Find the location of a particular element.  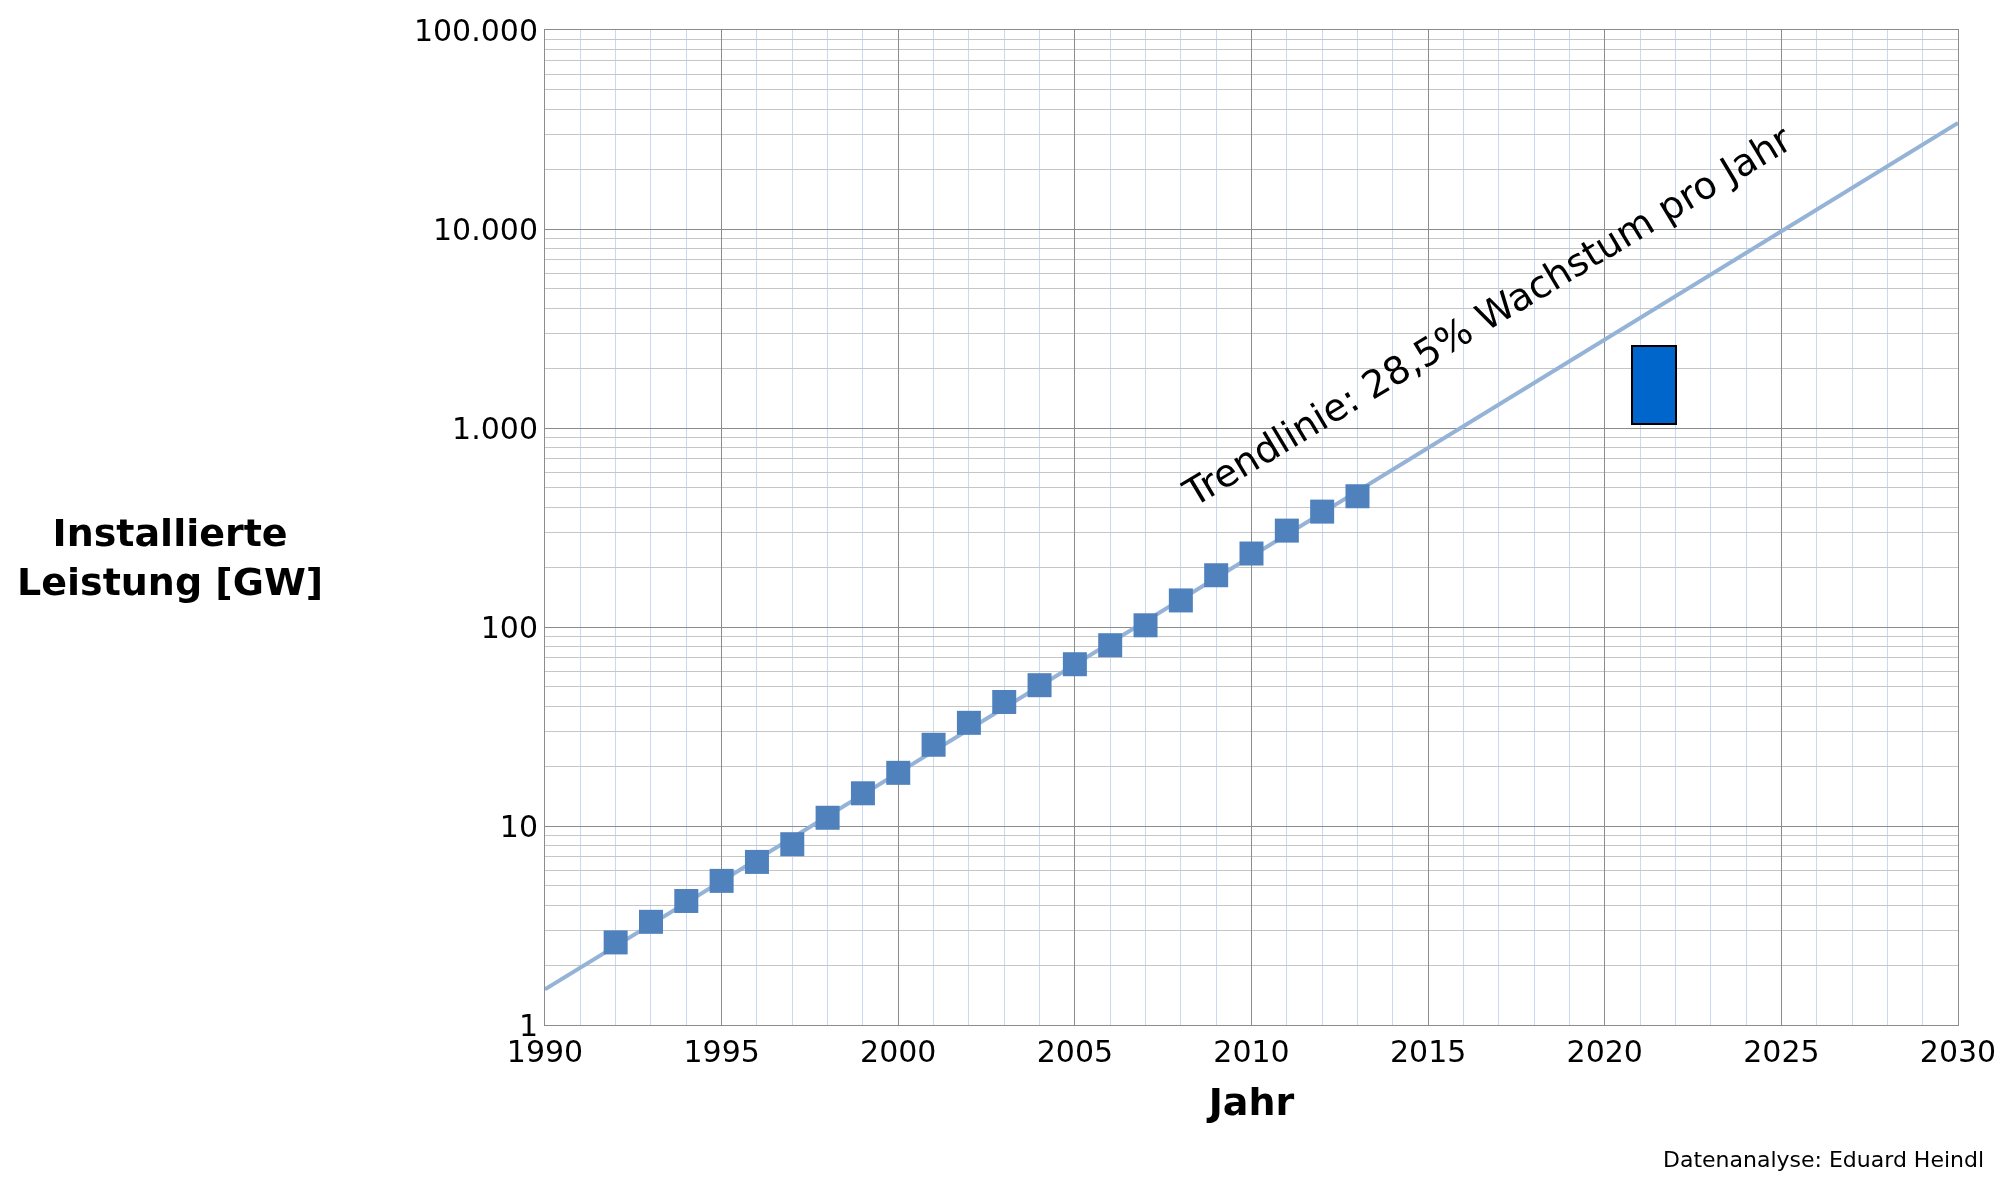

y-tick-label: 10 is located at coordinates (518, 826).